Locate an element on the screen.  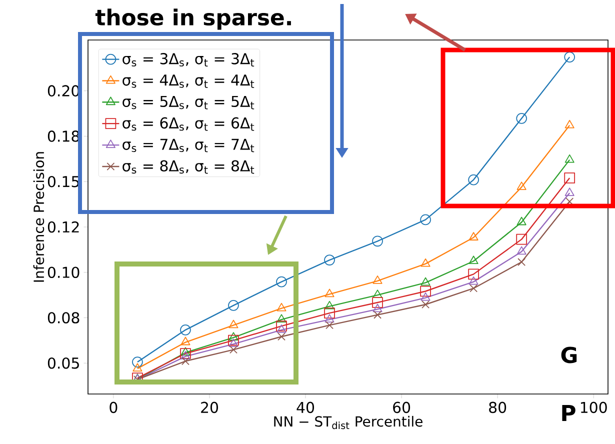
y-tick-label: 0.05 is located at coordinates (63, 363).